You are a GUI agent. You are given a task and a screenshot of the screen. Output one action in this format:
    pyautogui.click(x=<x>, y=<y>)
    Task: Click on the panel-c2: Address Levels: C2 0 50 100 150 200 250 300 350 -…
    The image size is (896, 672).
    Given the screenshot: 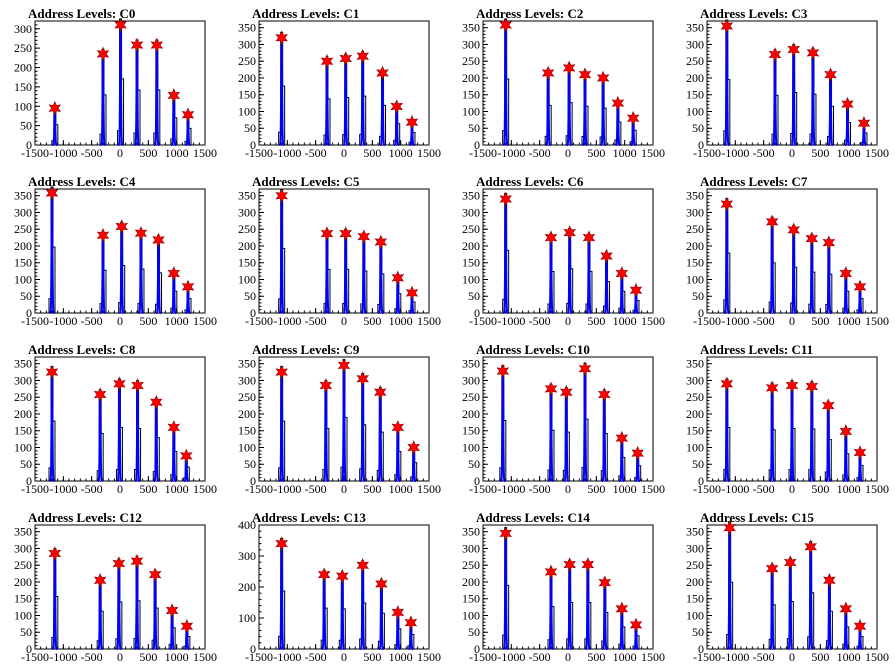 What is the action you would take?
    pyautogui.click(x=563, y=83)
    